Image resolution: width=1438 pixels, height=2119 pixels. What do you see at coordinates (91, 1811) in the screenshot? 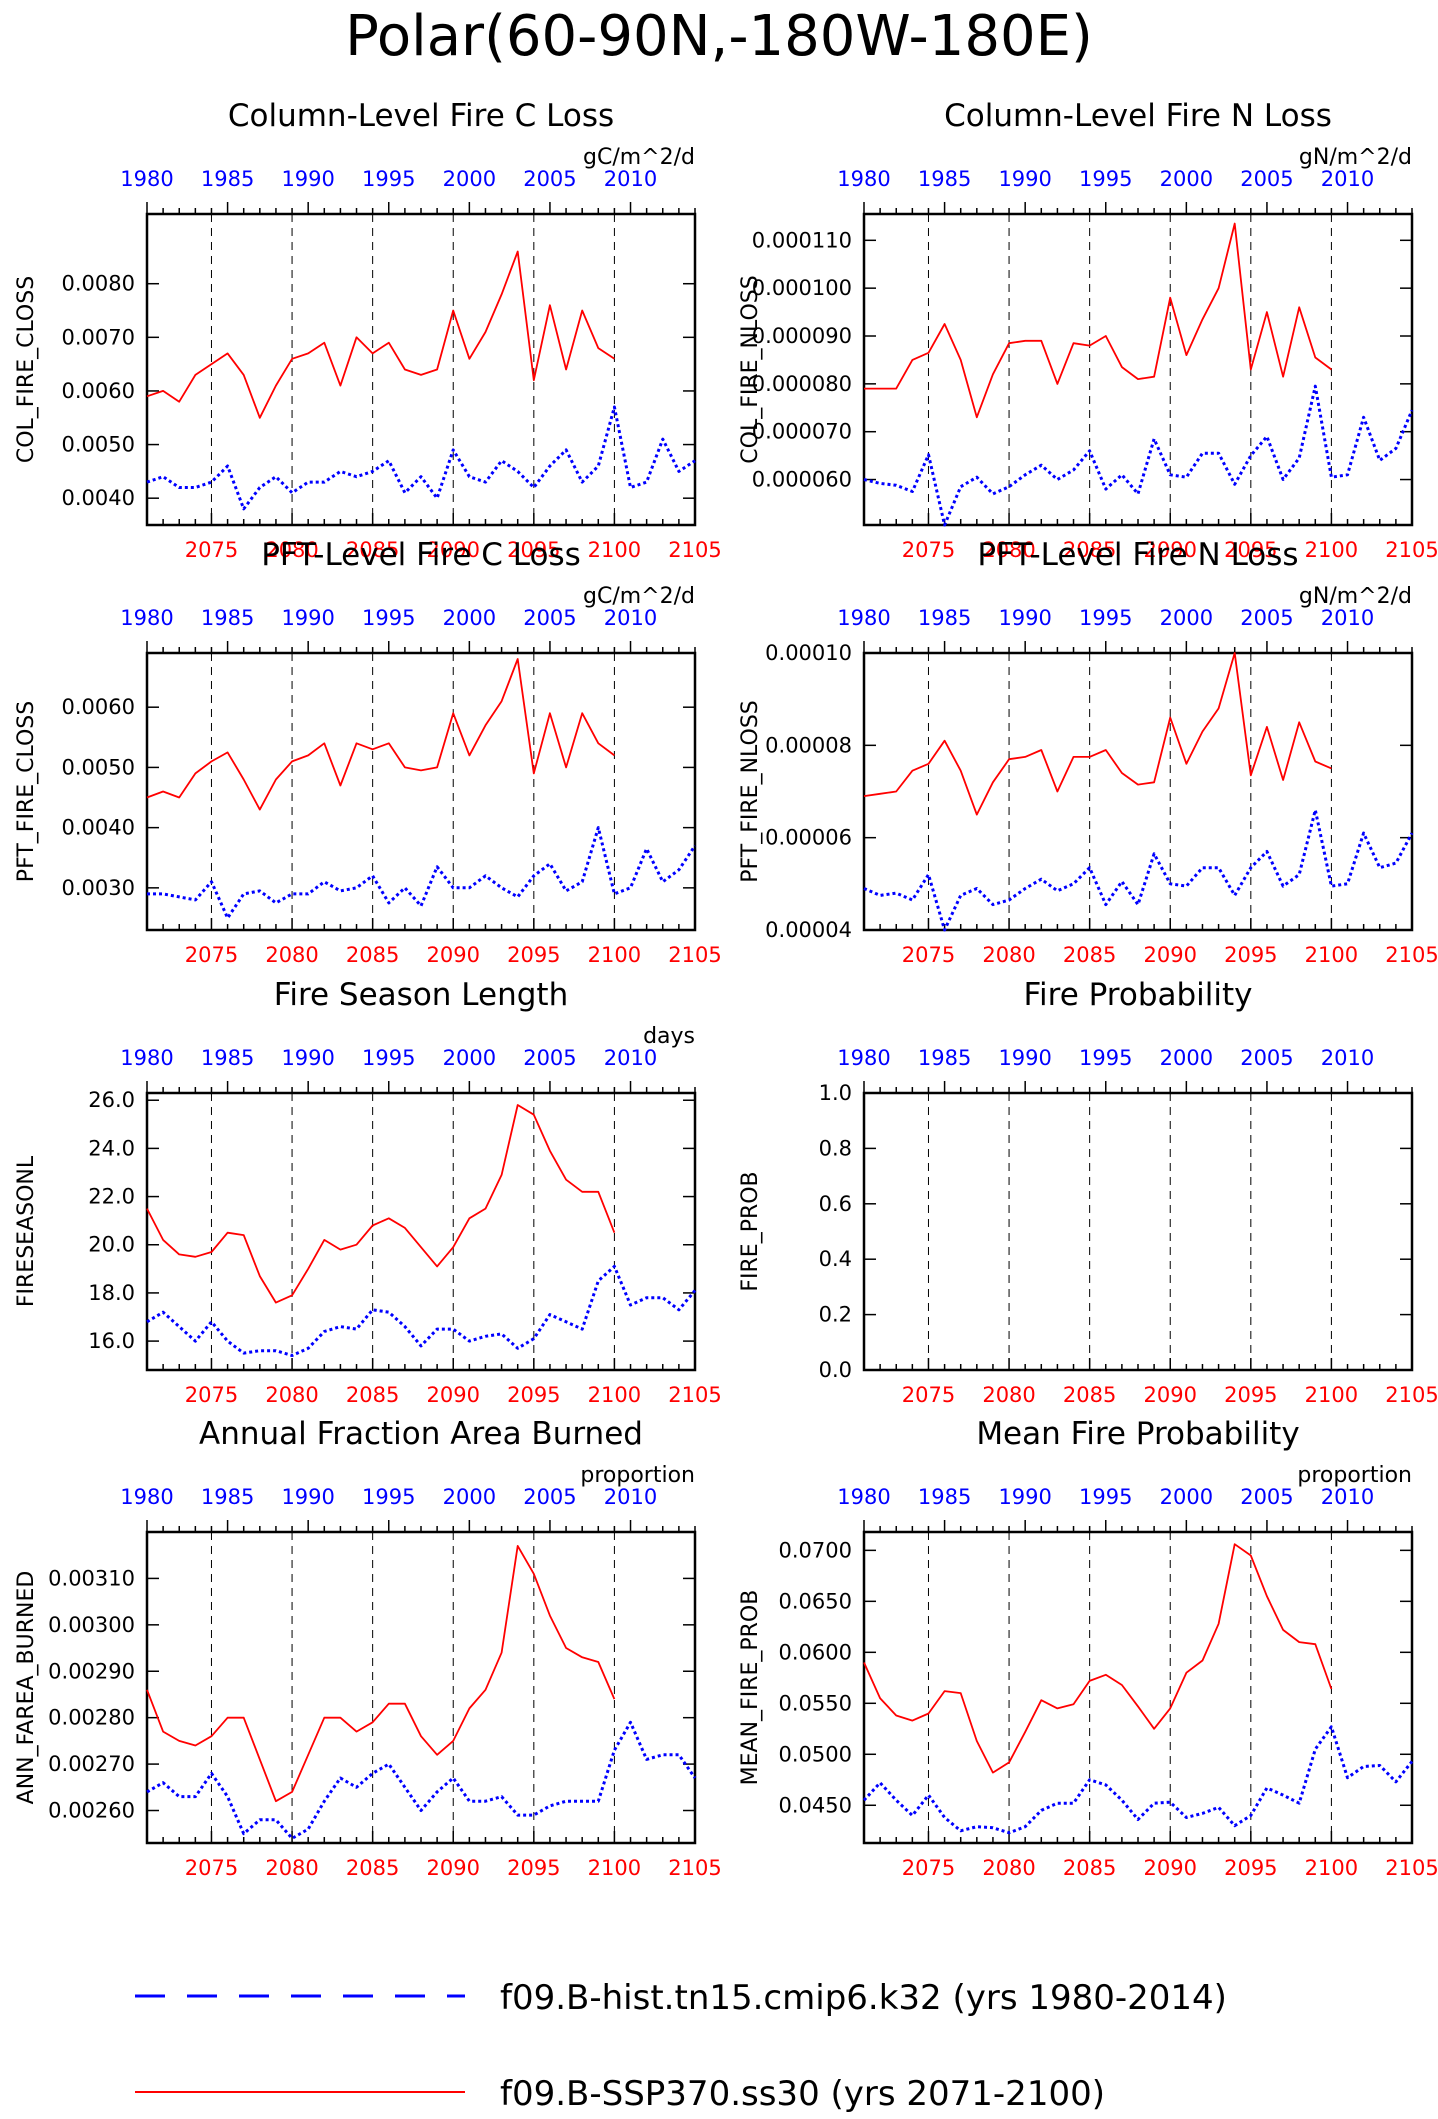
I see `y-tick-label: 0.00260` at bounding box center [91, 1811].